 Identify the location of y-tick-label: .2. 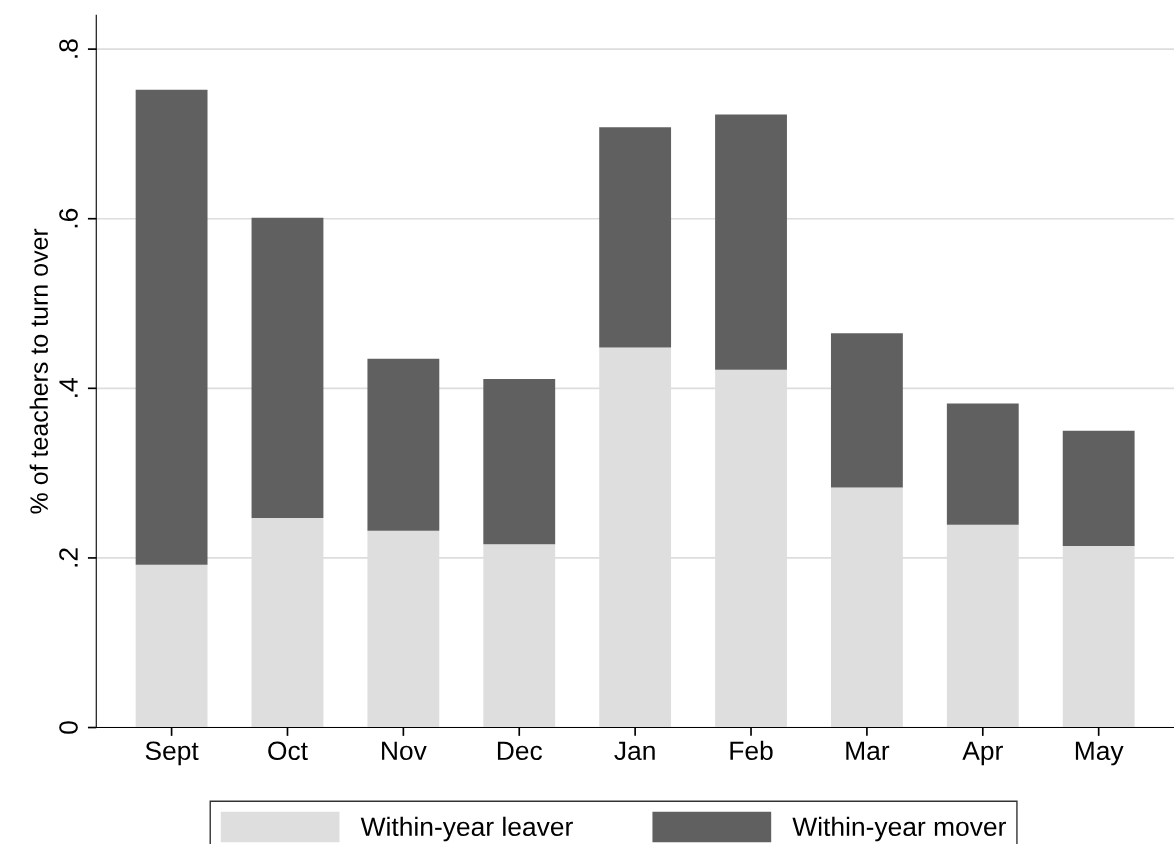
(68, 557).